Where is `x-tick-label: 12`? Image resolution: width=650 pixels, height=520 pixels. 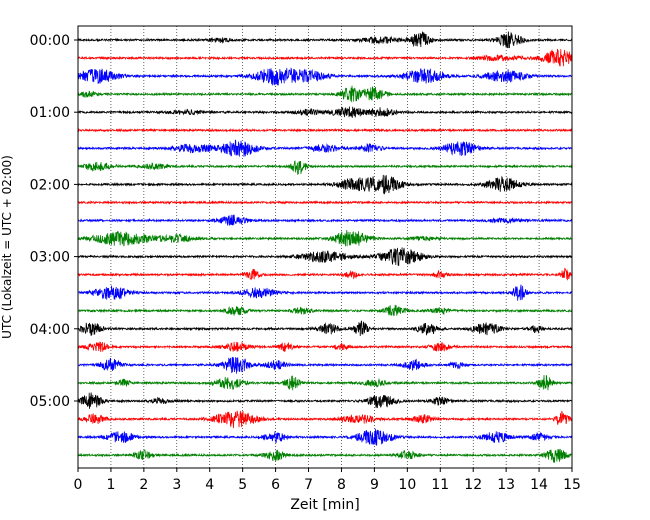 x-tick-label: 12 is located at coordinates (473, 485).